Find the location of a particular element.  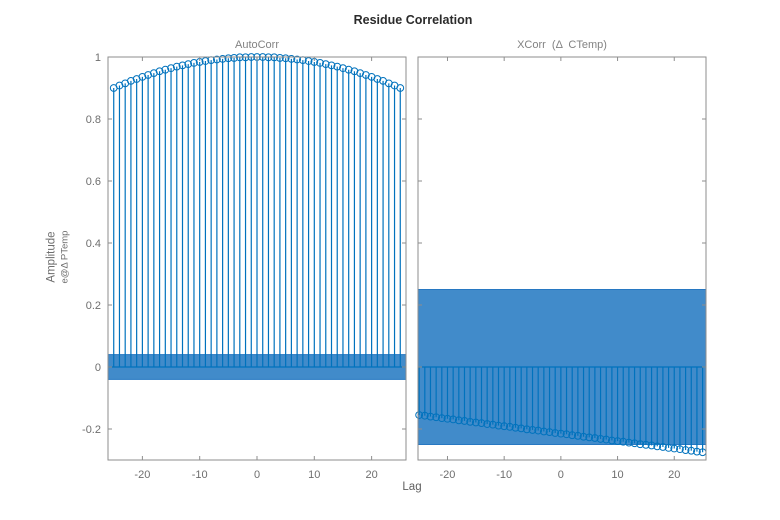

y-tick-label: 0 is located at coordinates (98, 368).